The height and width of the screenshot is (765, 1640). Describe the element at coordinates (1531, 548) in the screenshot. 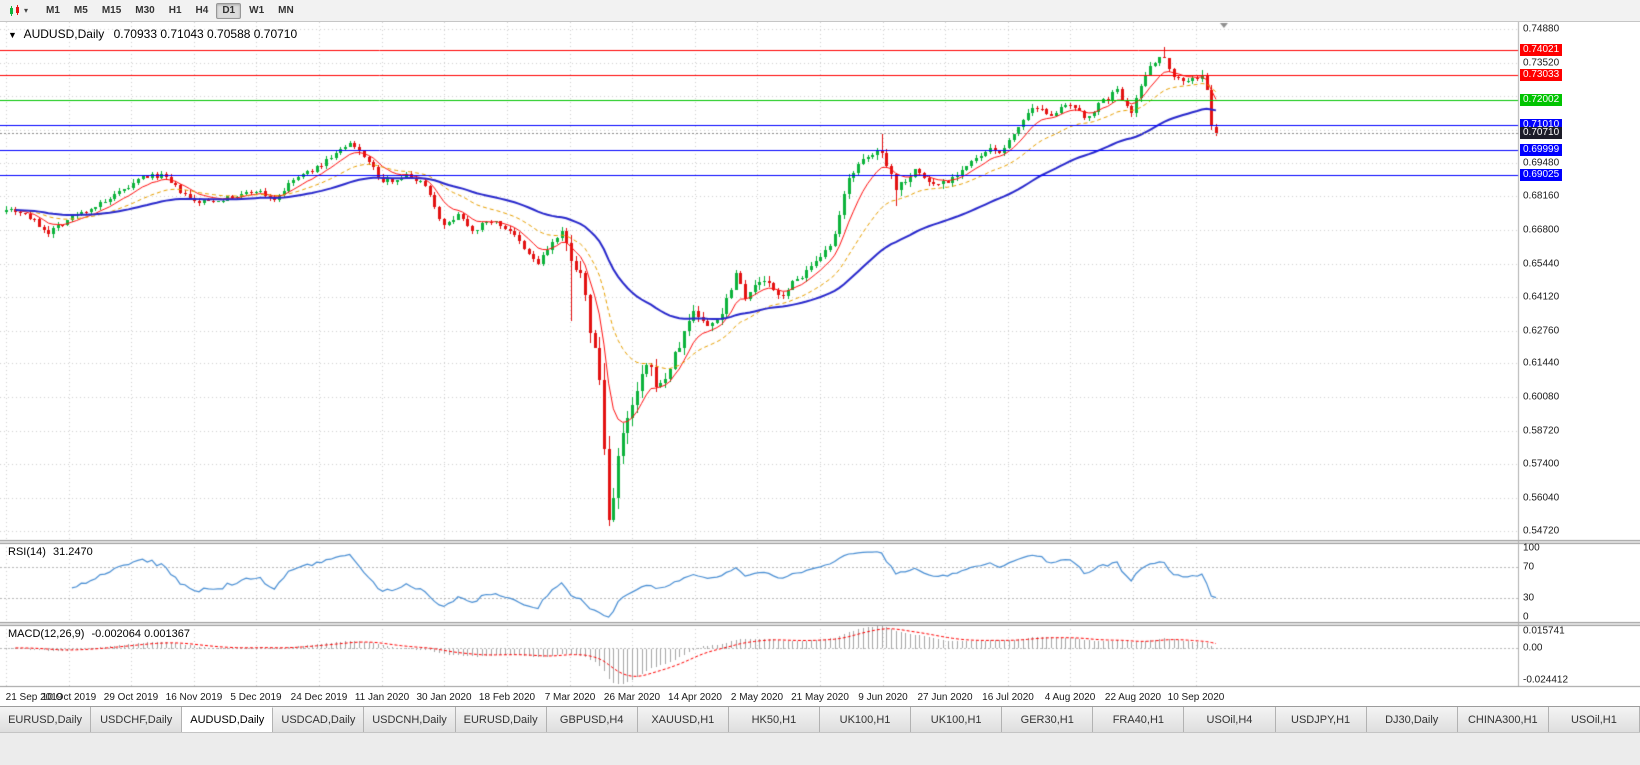

I see `rsi-axis-label: 100` at that location.